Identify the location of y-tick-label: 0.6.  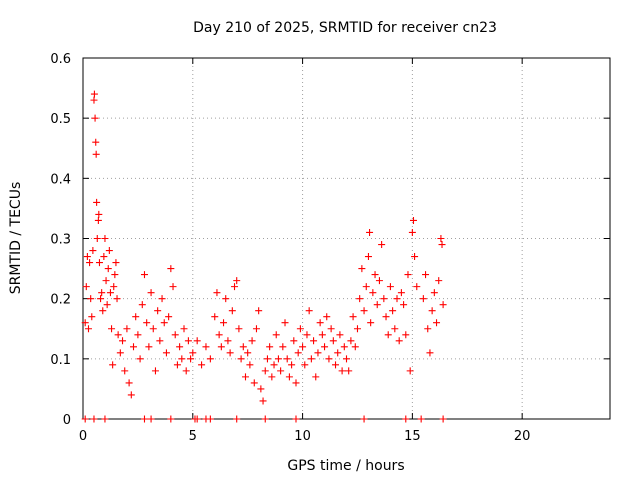
(60, 59).